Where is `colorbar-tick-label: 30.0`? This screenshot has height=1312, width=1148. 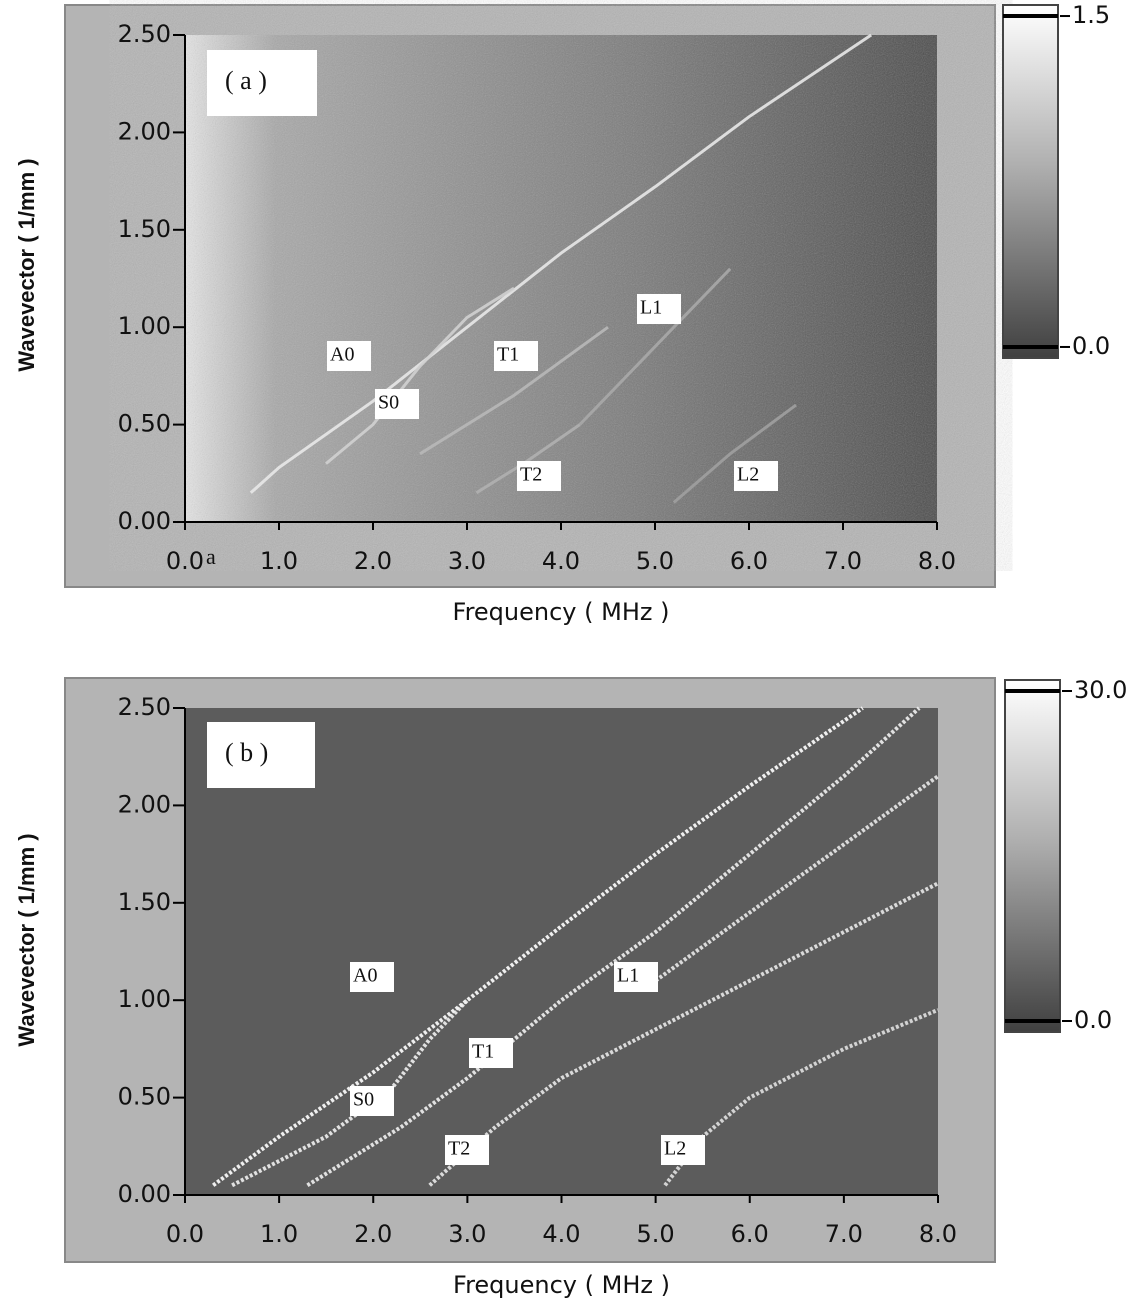 colorbar-tick-label: 30.0 is located at coordinates (1100, 690).